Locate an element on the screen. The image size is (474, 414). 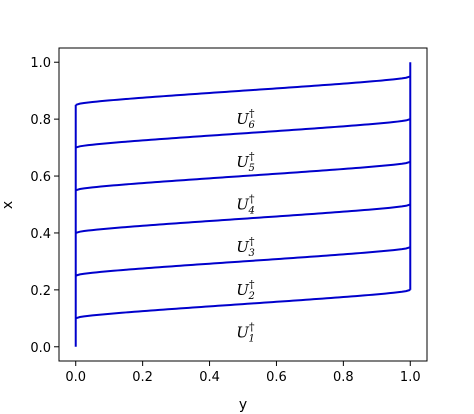
label-u1: U† 1 is located at coordinates (245, 333).